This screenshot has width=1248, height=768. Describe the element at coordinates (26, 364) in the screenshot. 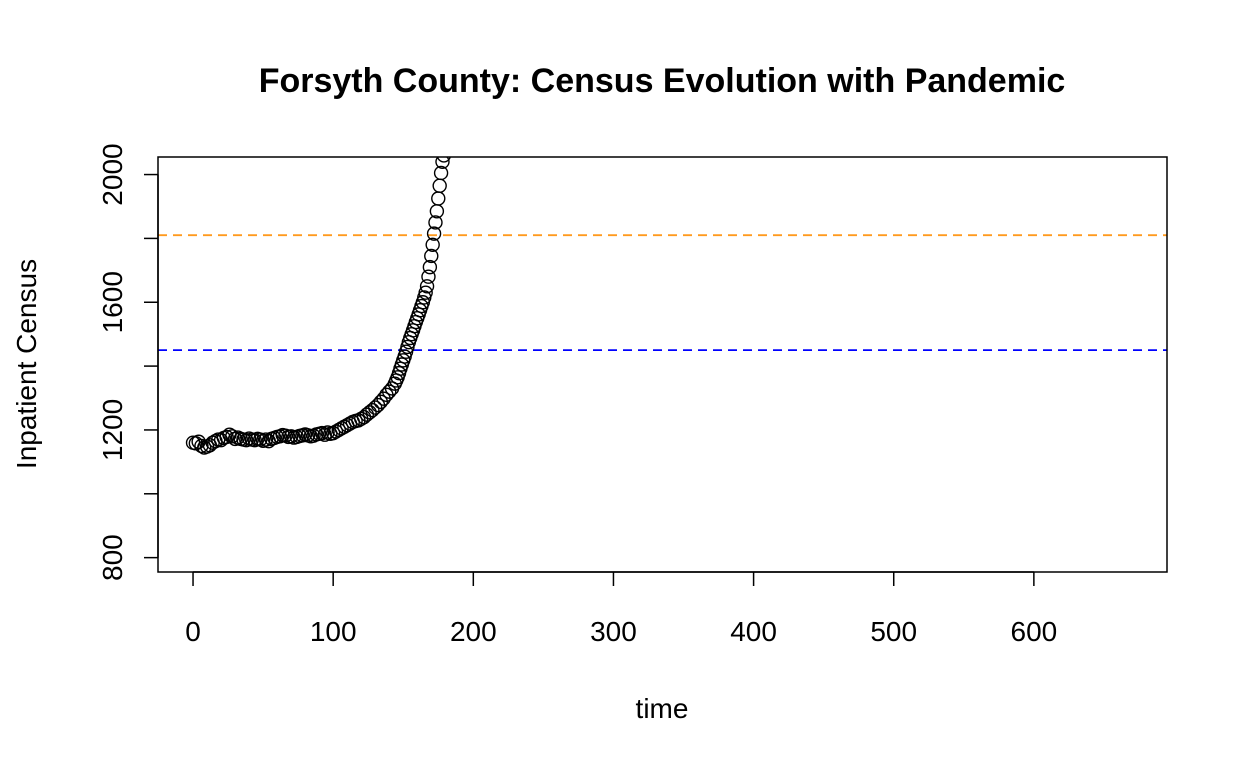

I see `y-axis-label: Inpatient Census` at that location.